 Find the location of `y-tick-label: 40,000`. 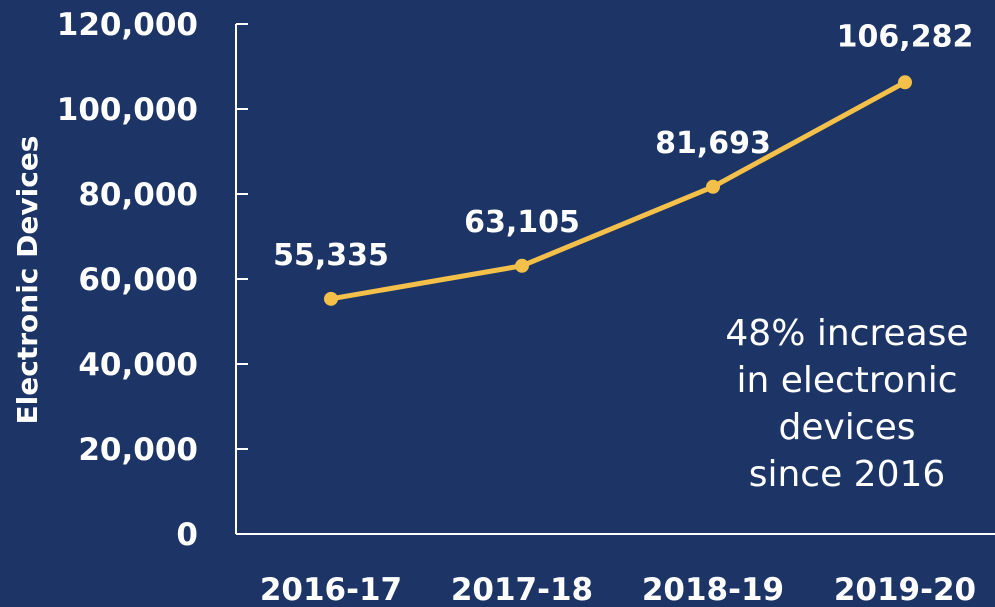

y-tick-label: 40,000 is located at coordinates (138, 365).